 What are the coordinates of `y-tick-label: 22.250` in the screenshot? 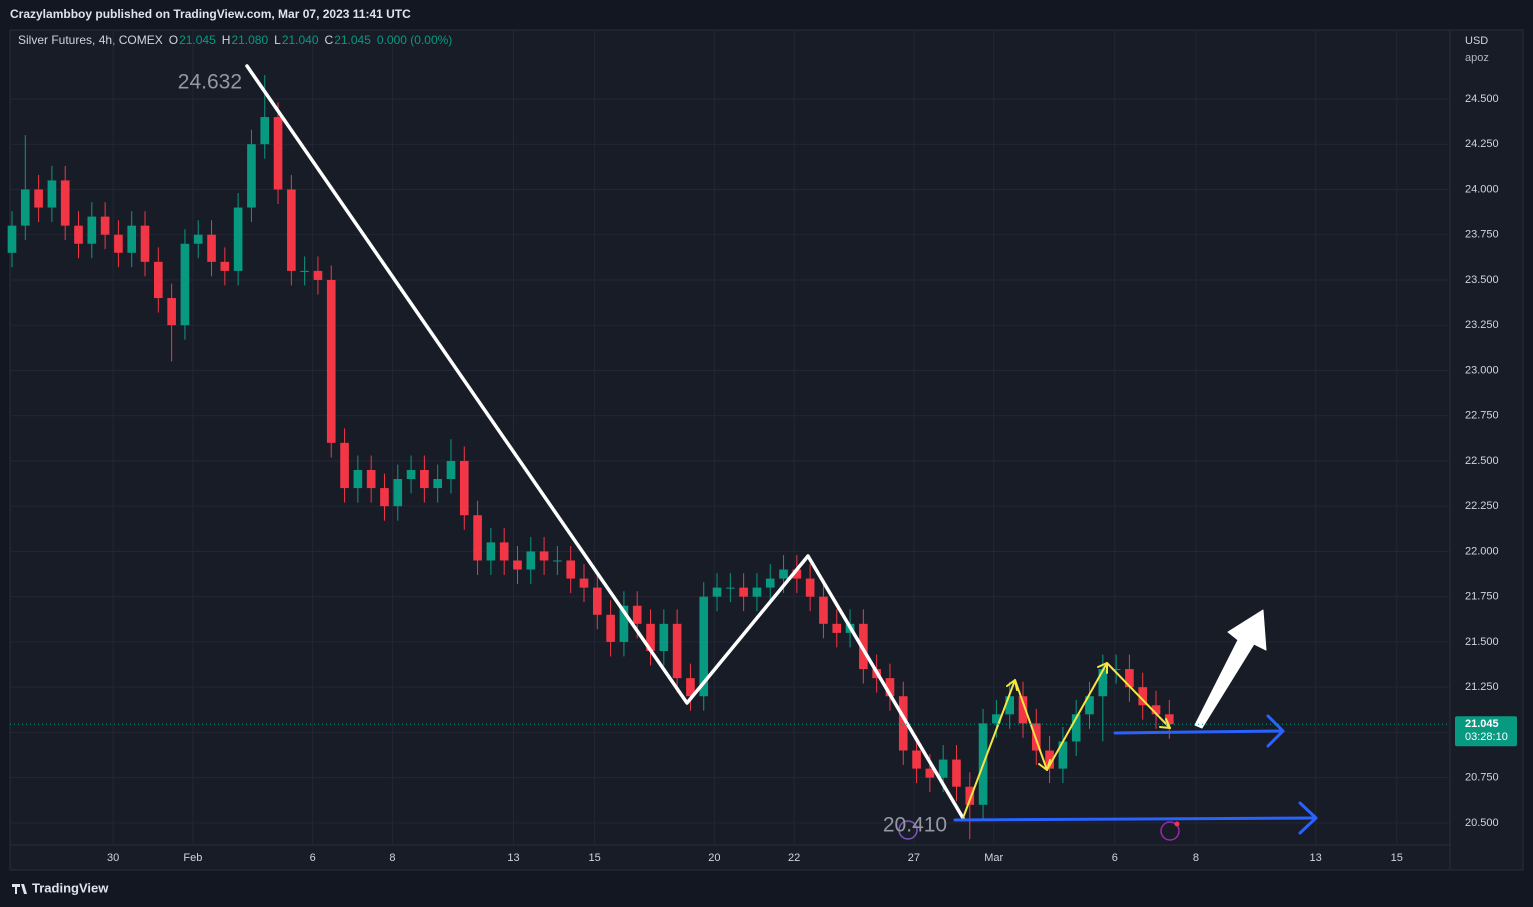 It's located at (1482, 506).